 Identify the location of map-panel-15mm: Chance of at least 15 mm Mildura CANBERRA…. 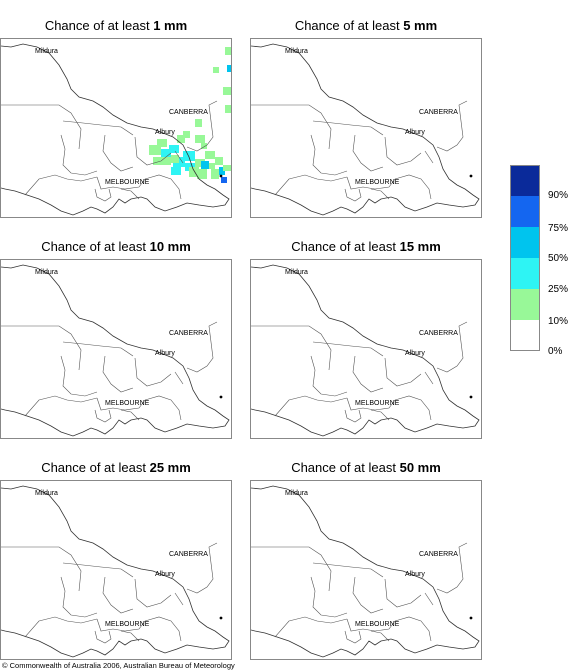
(366, 344).